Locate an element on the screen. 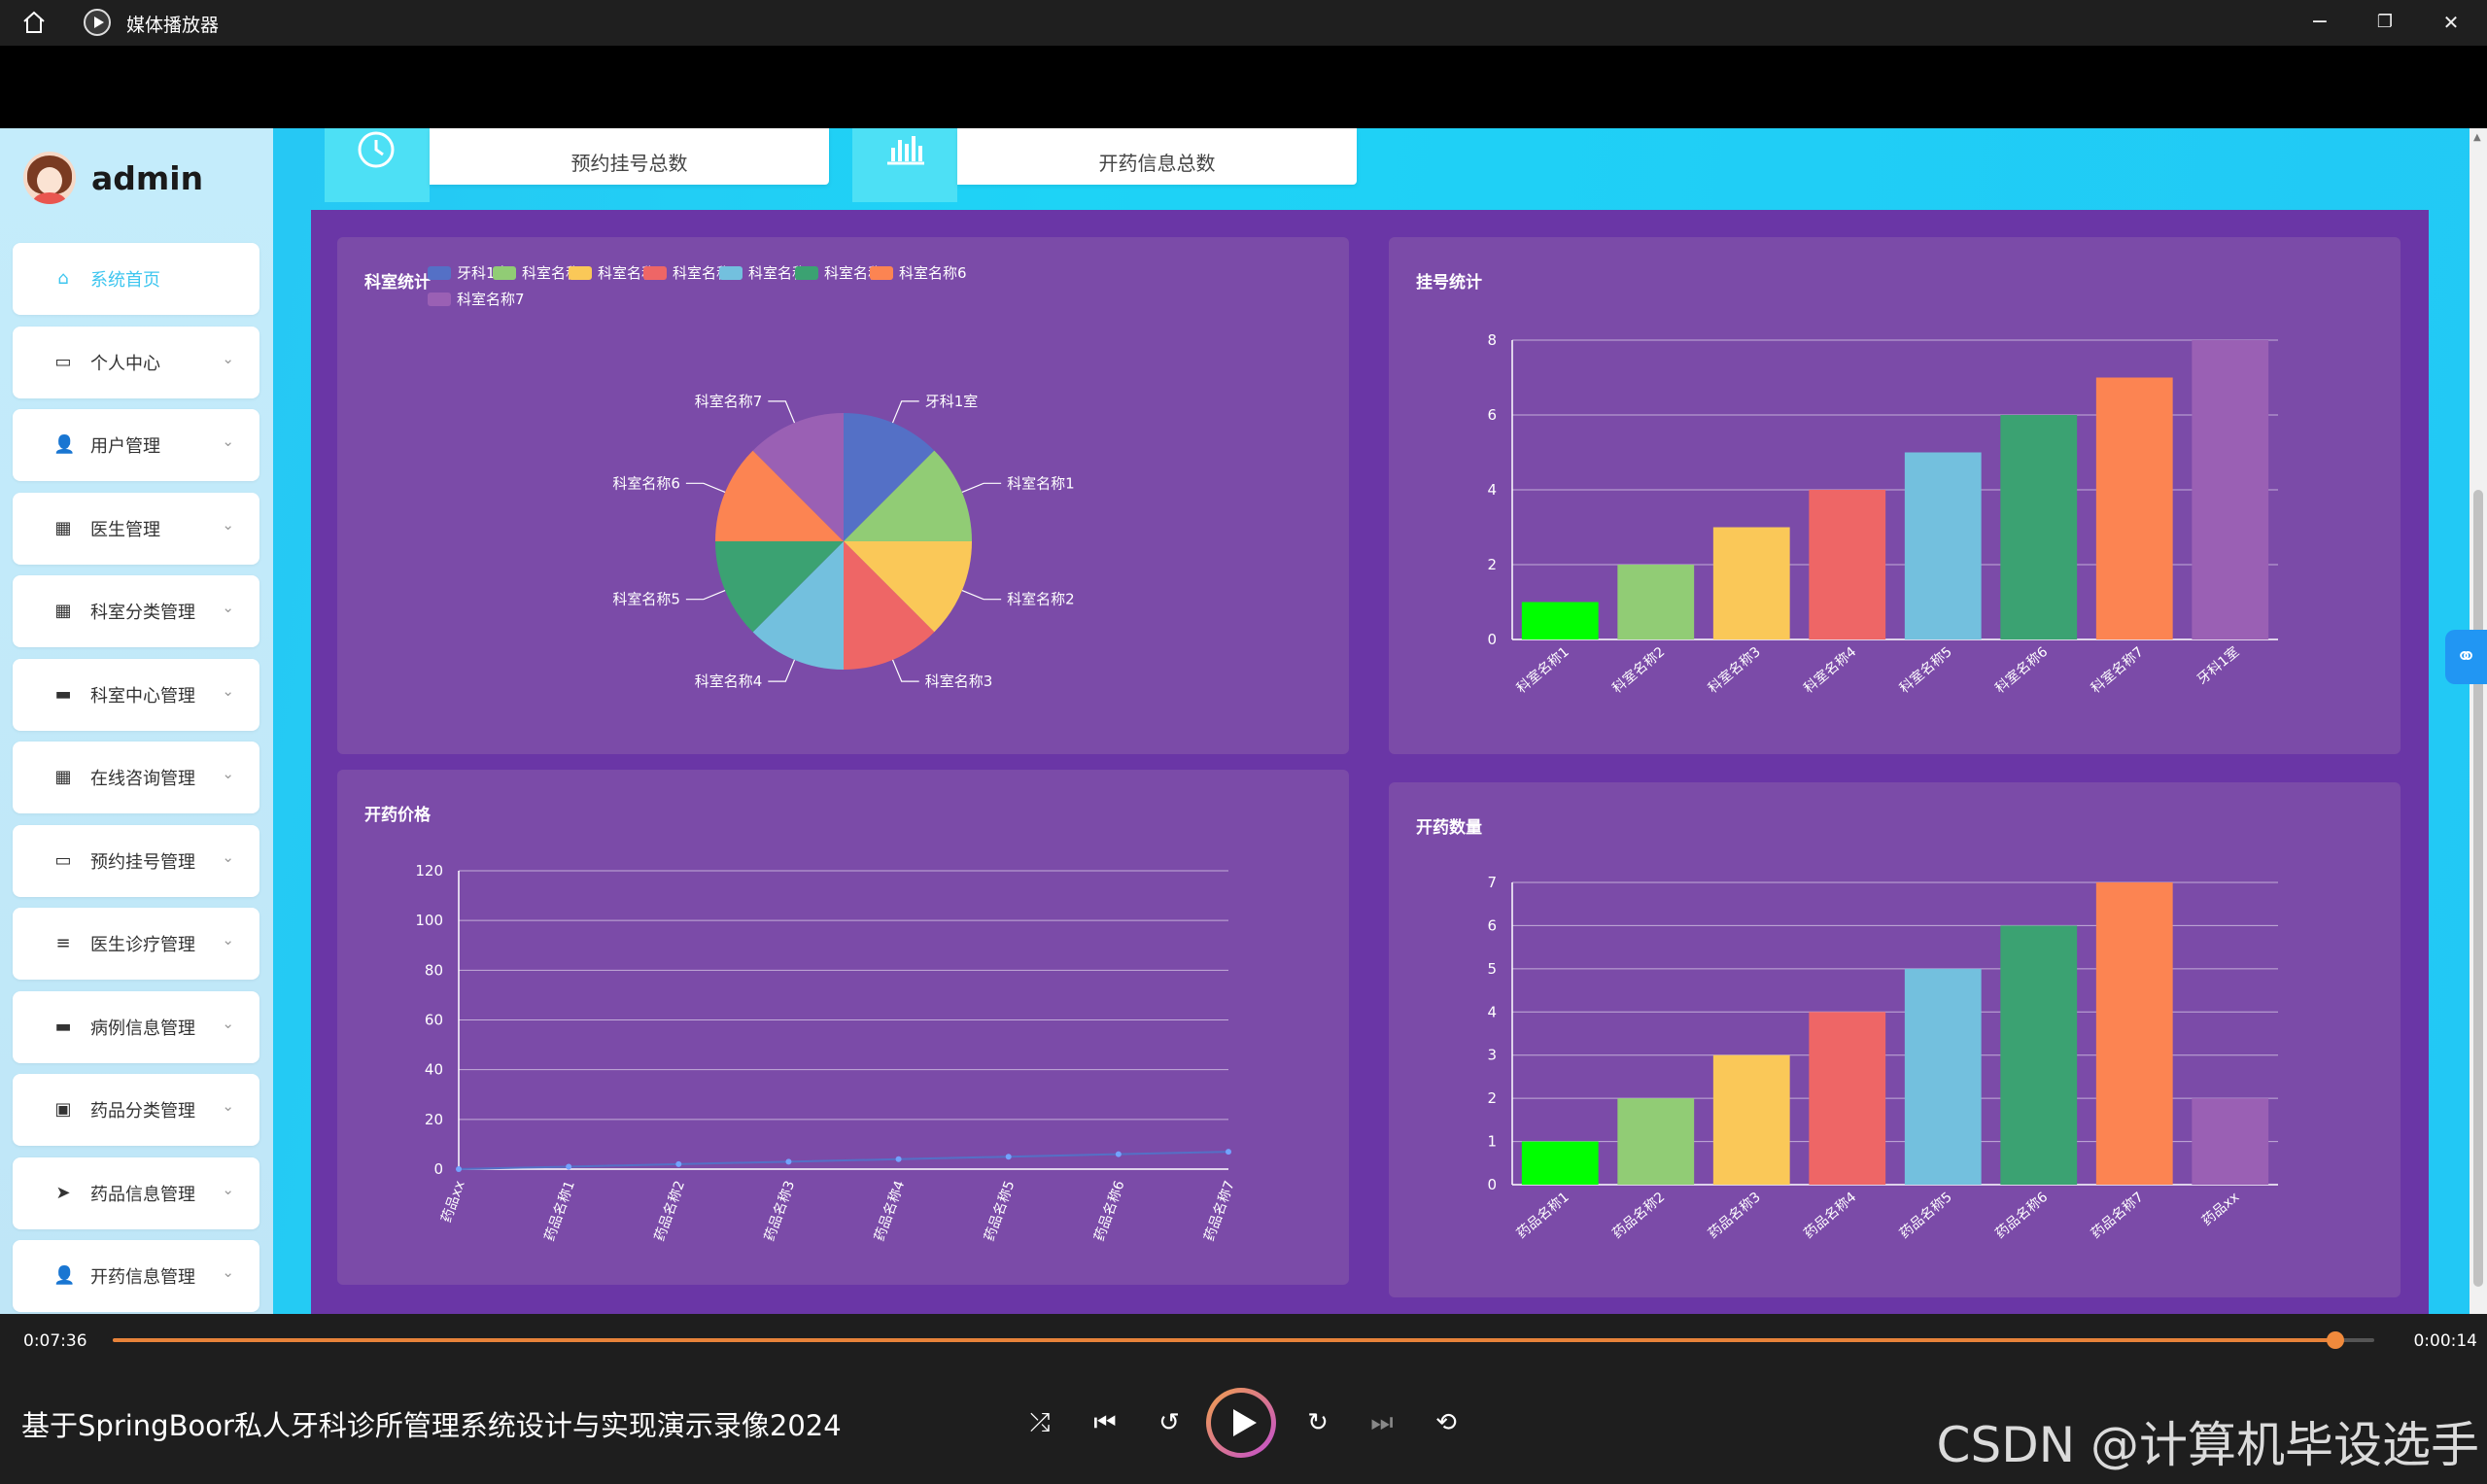 This screenshot has height=1484, width=2487. restore-button: ❐ is located at coordinates (2385, 22).